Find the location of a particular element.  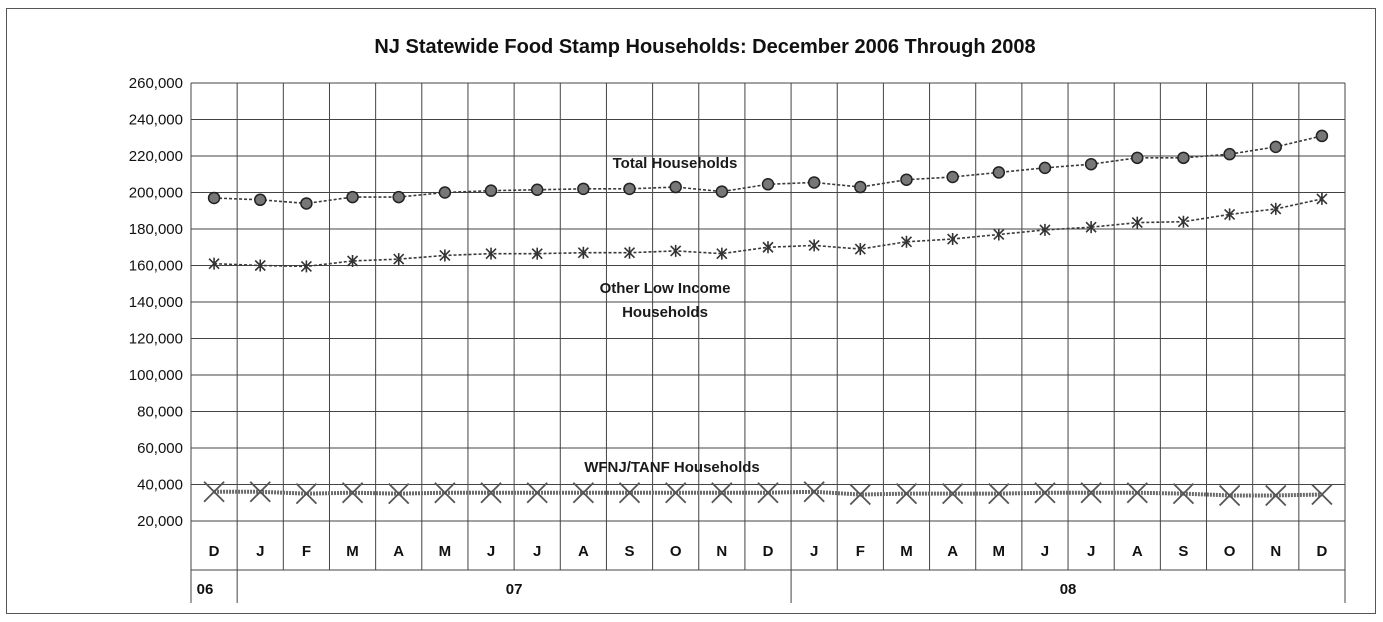

y-tick-label: 120,000 is located at coordinates (156, 339).